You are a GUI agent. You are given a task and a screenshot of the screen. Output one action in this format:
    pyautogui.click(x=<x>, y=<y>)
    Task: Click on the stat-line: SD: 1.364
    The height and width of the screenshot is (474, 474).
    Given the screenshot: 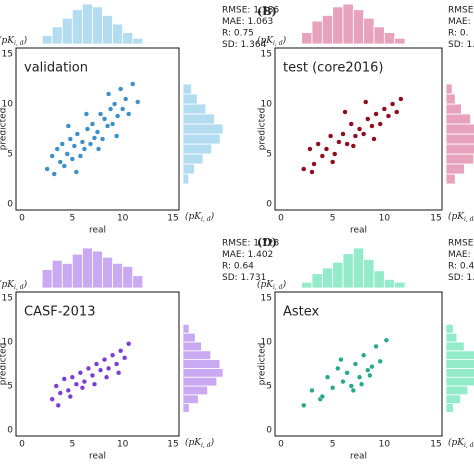 What is the action you would take?
    pyautogui.click(x=244, y=45)
    